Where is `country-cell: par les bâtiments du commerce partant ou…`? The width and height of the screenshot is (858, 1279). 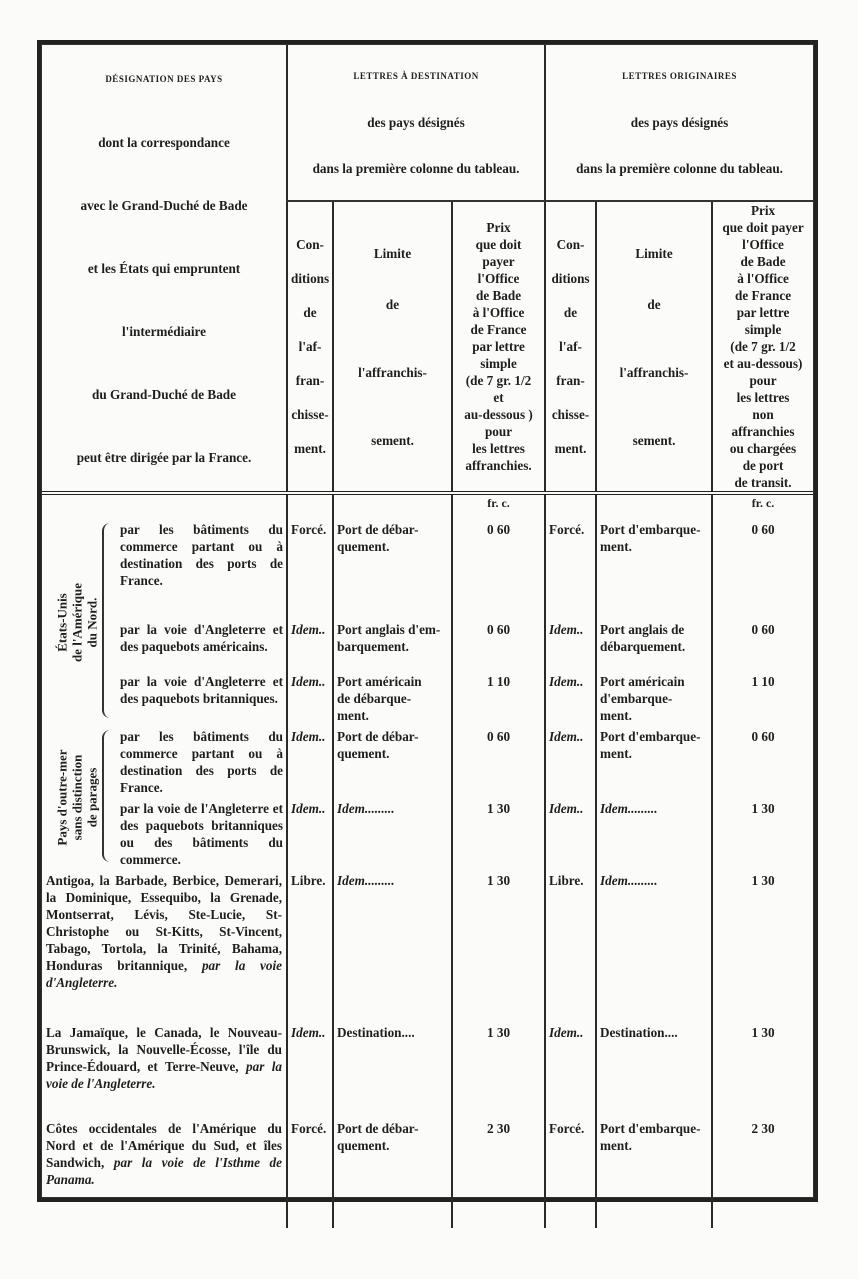
country-cell: par les bâtiments du commerce partant ou… is located at coordinates (199, 760).